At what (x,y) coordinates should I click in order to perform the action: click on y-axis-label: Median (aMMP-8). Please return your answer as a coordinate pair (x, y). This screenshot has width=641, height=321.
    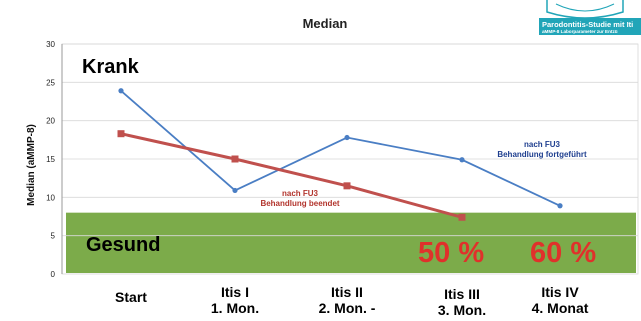
    Looking at the image, I should click on (31, 165).